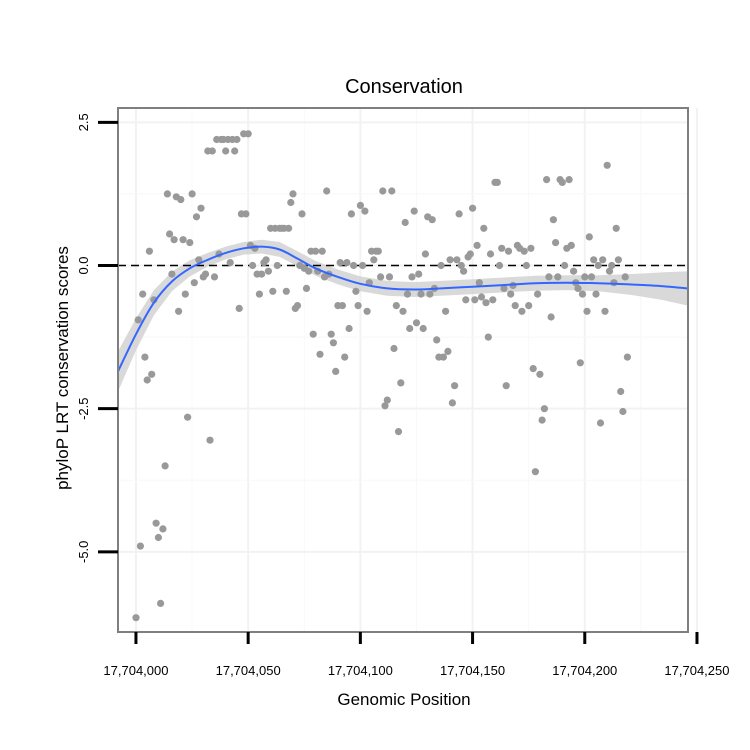  Describe the element at coordinates (83, 552) in the screenshot. I see `y-tick-label: -5.0` at that location.